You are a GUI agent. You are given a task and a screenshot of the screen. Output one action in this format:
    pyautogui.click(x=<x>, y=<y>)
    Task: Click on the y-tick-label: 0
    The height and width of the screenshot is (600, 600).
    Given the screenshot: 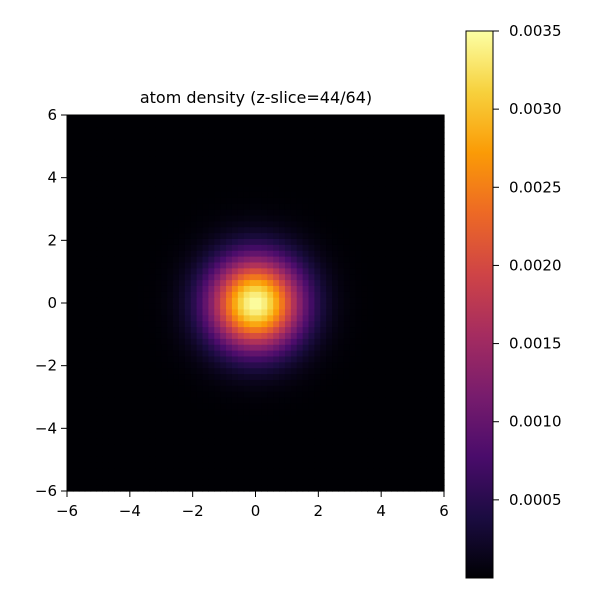 What is the action you would take?
    pyautogui.click(x=52, y=303)
    